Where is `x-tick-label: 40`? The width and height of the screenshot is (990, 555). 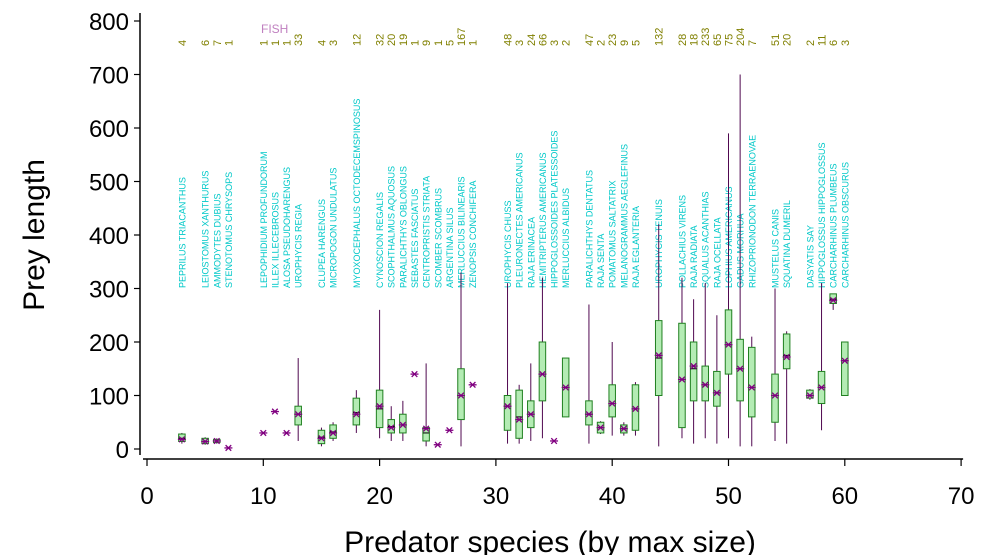
x-tick-label: 40 is located at coordinates (612, 496).